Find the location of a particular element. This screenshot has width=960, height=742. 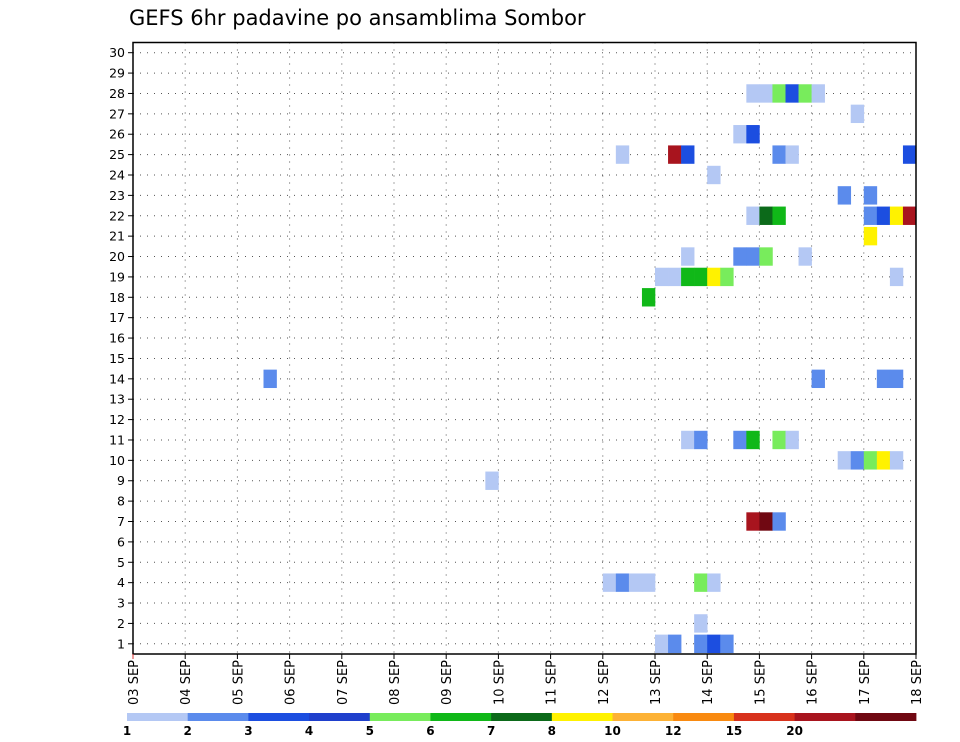

x-tick-label: 07 SEP is located at coordinates (343, 682).